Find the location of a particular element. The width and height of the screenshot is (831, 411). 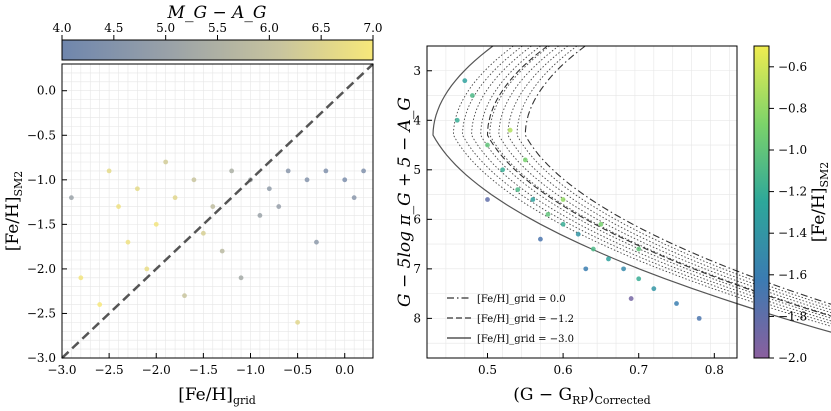

colorbar-tick-label: 6.0 is located at coordinates (269, 28).